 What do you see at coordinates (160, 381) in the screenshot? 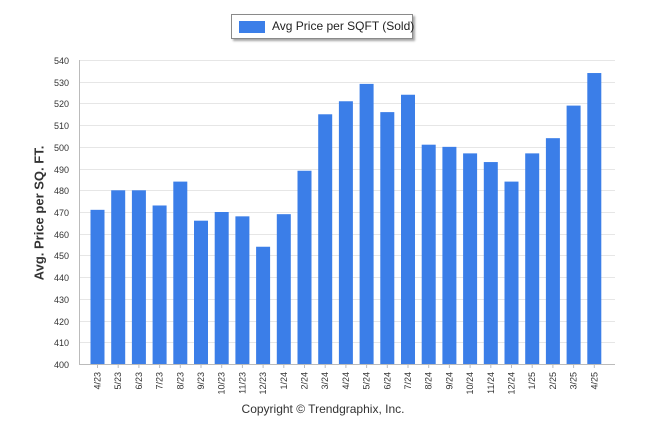
I see `x-tick-label: 7/23` at bounding box center [160, 381].